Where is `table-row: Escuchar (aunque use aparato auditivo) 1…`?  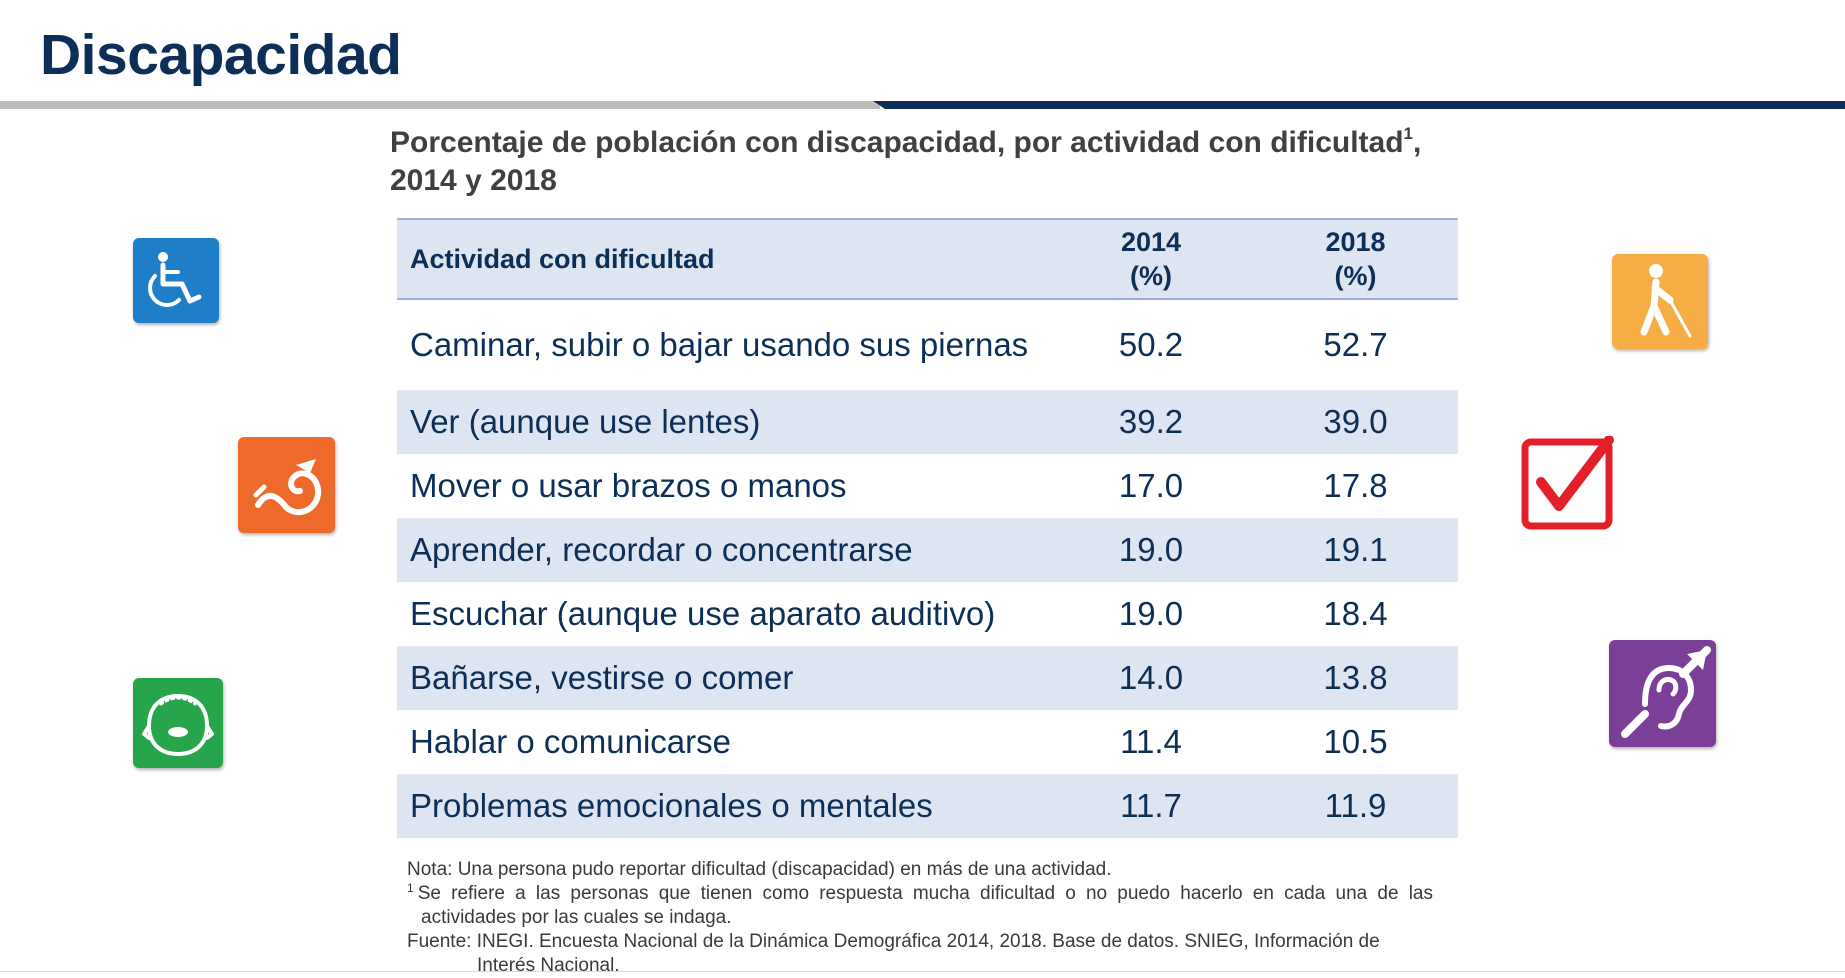 table-row: Escuchar (aunque use aparato auditivo) 1… is located at coordinates (927, 614).